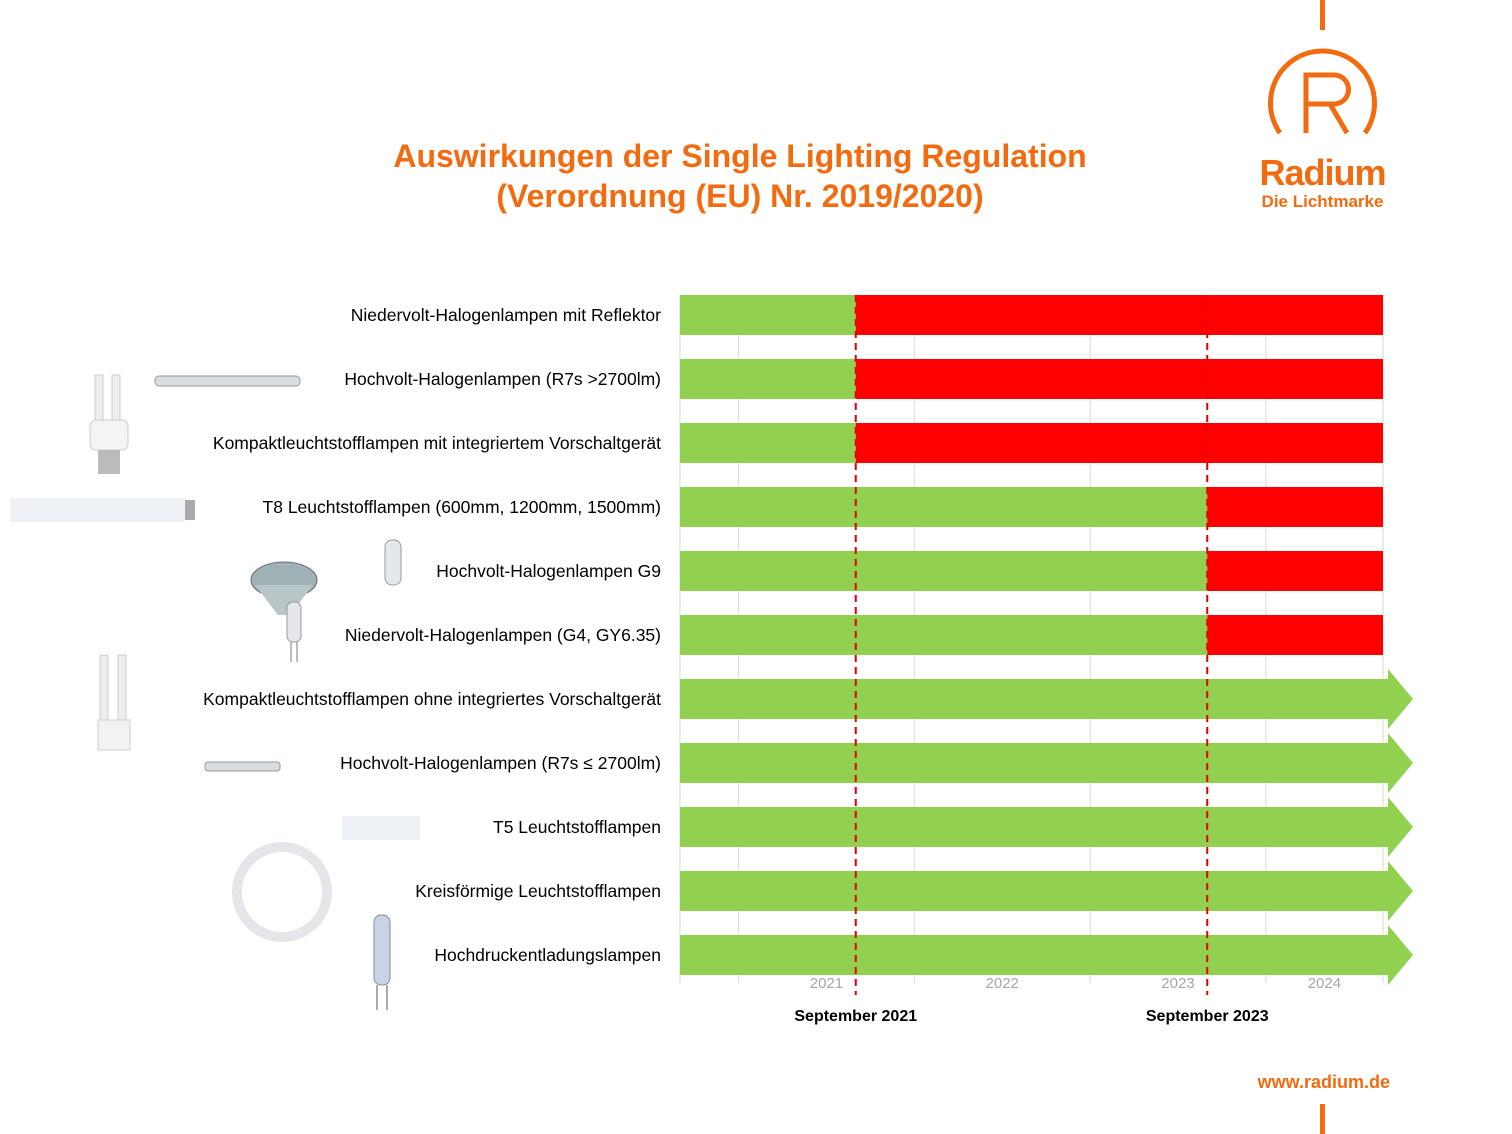 This screenshot has width=1512, height=1134. What do you see at coordinates (538, 891) in the screenshot?
I see `category-label: Kreisförmige Leuchtstofflampen` at bounding box center [538, 891].